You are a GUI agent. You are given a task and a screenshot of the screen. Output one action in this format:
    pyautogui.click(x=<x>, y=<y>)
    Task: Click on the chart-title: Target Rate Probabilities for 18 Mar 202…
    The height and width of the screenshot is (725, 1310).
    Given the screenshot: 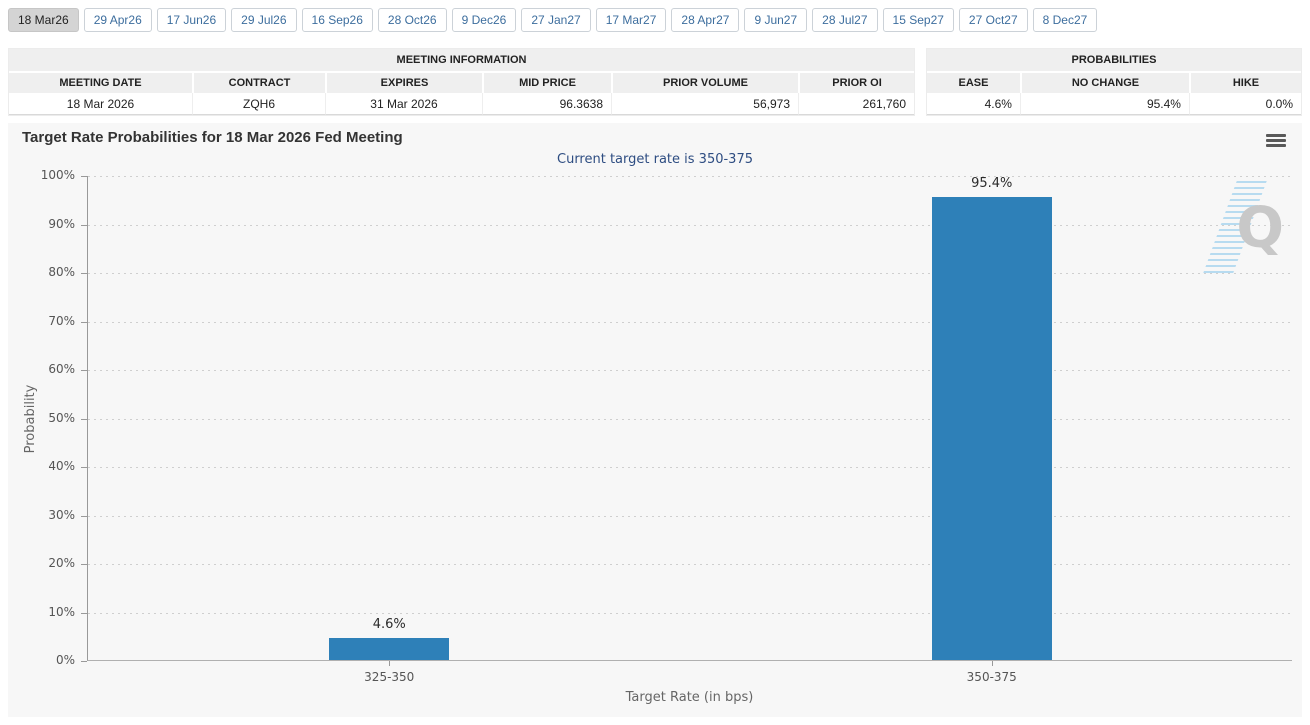 What is the action you would take?
    pyautogui.click(x=212, y=137)
    